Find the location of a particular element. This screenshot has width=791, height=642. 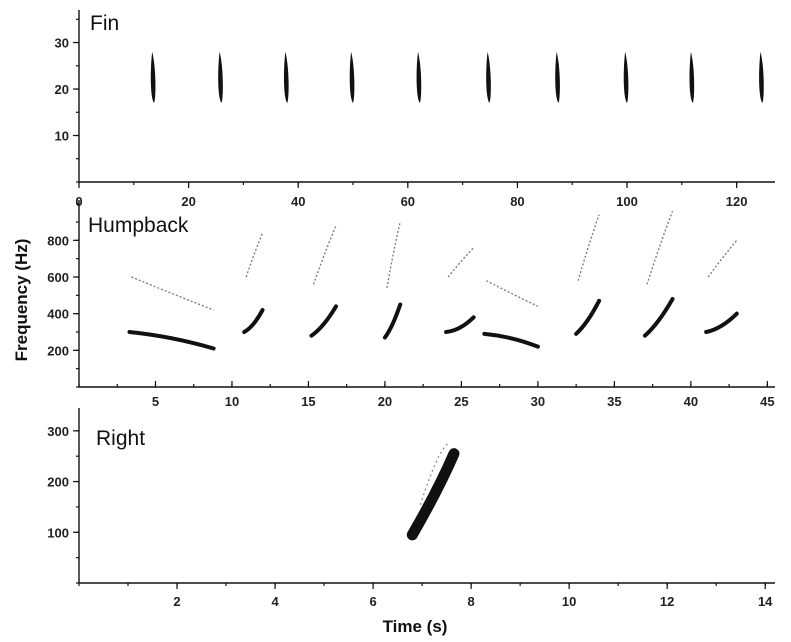

x-tick-label: 15 is located at coordinates (308, 401).